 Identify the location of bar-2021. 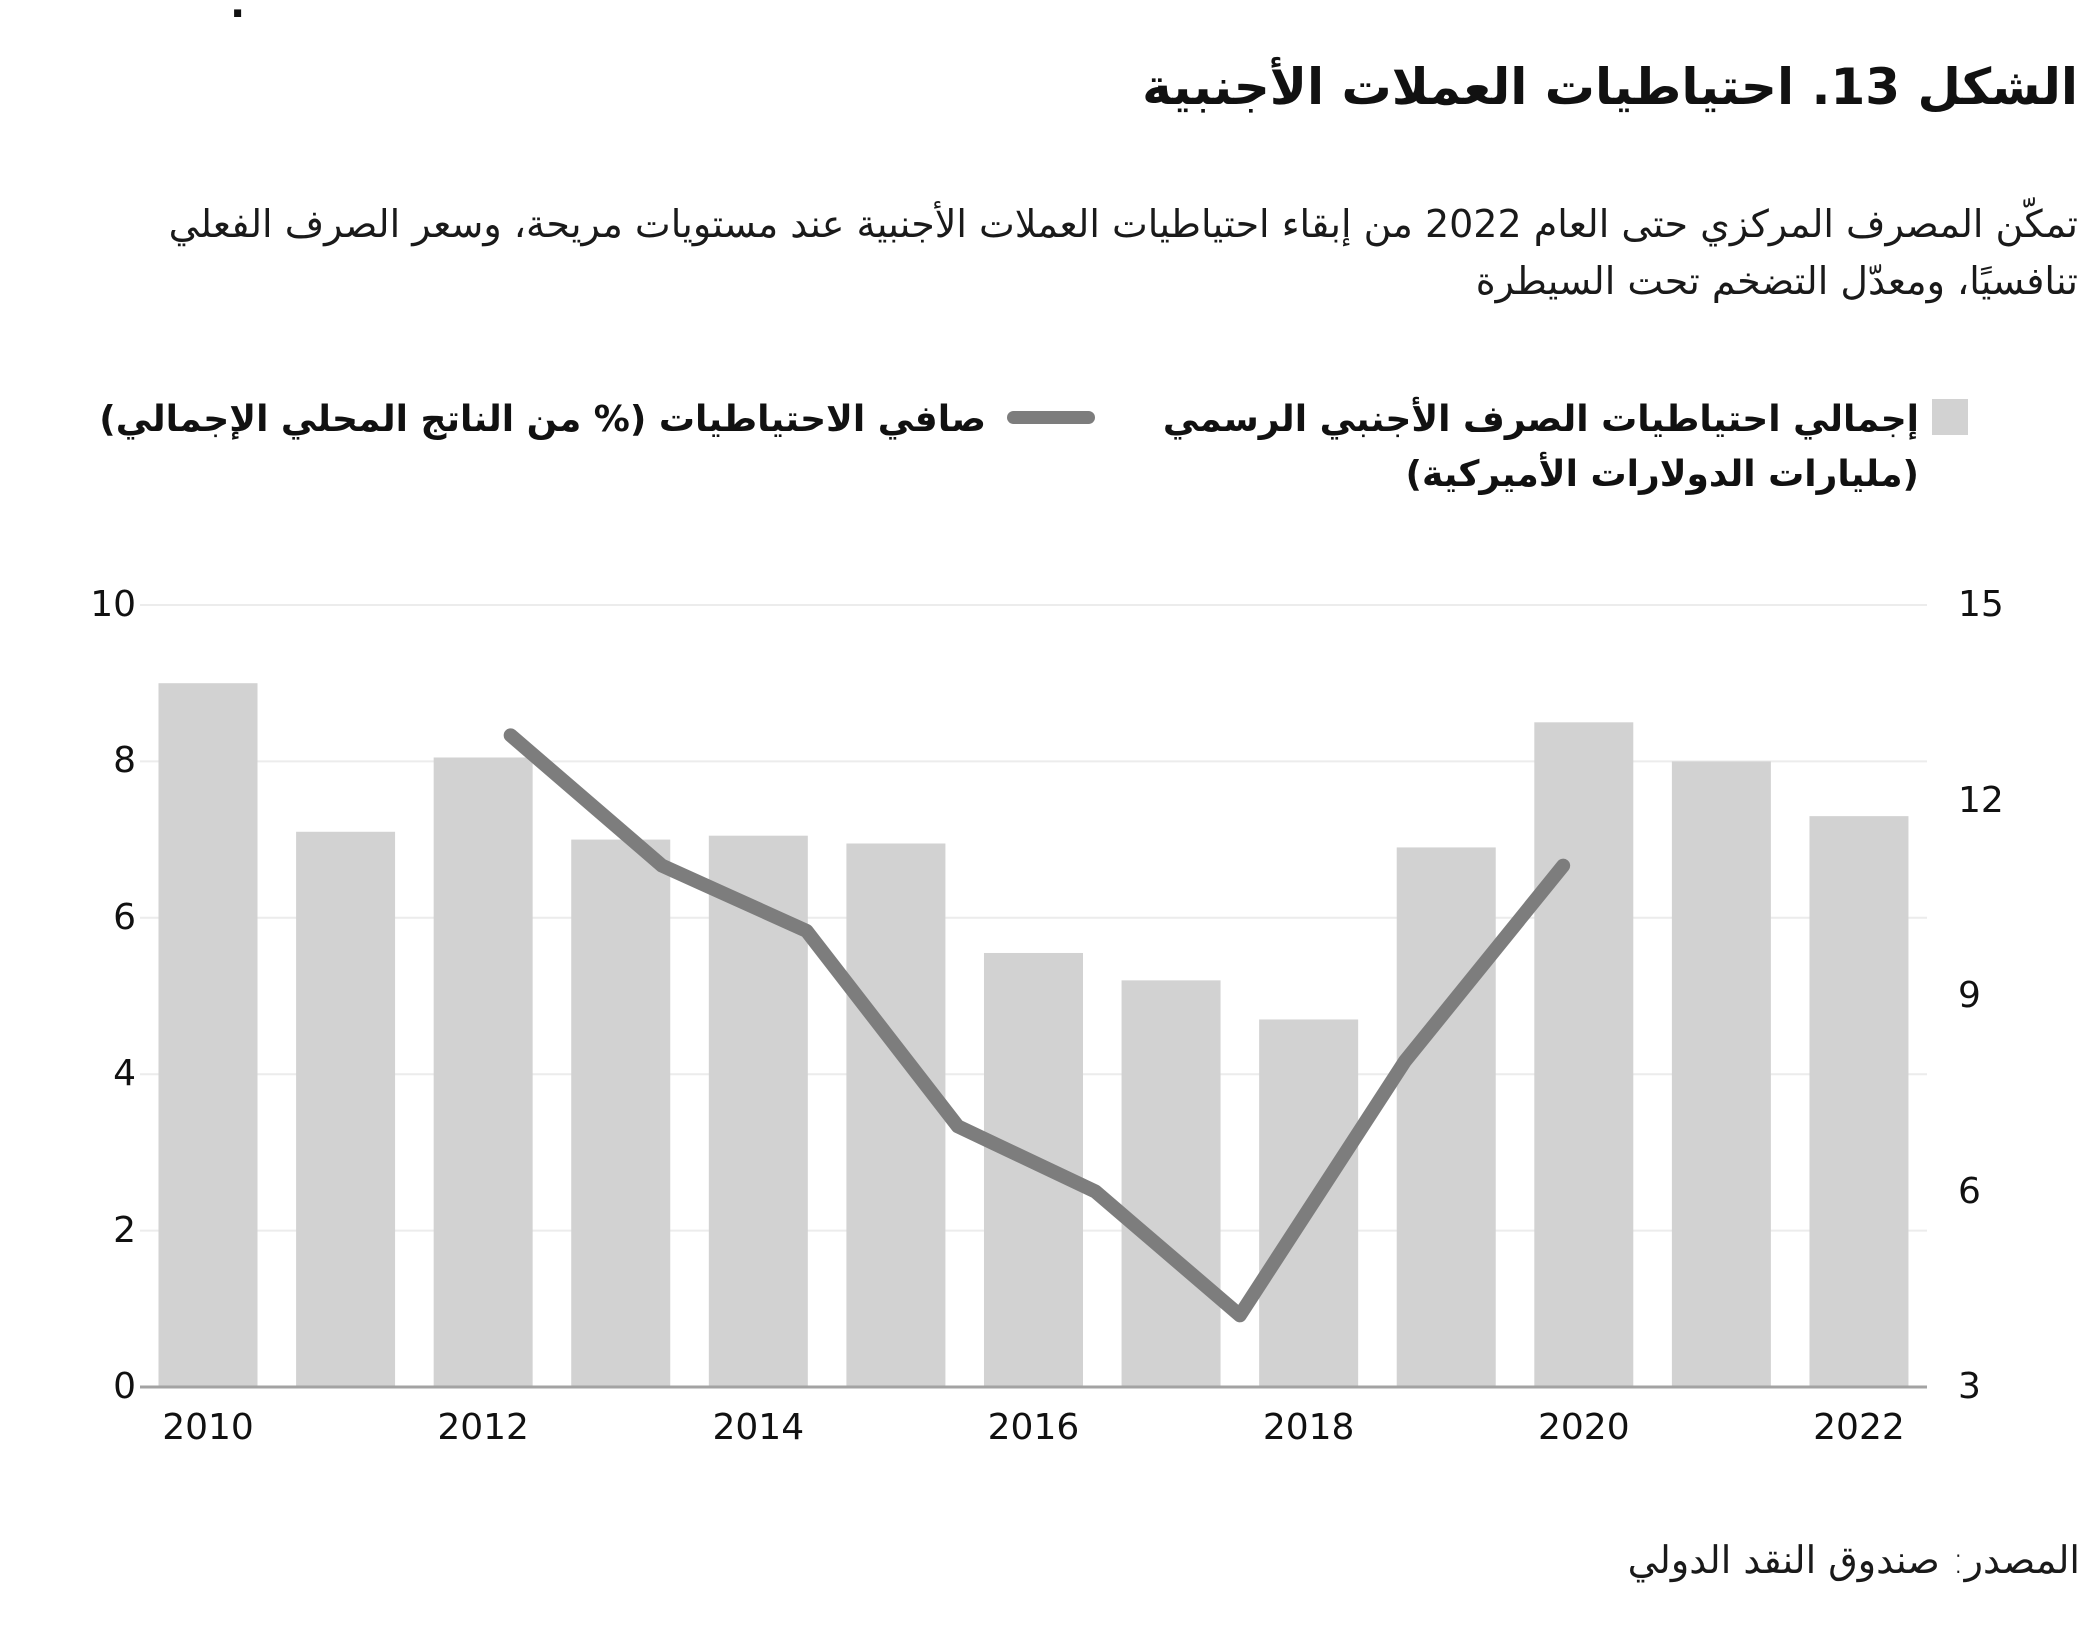
(1721, 1074).